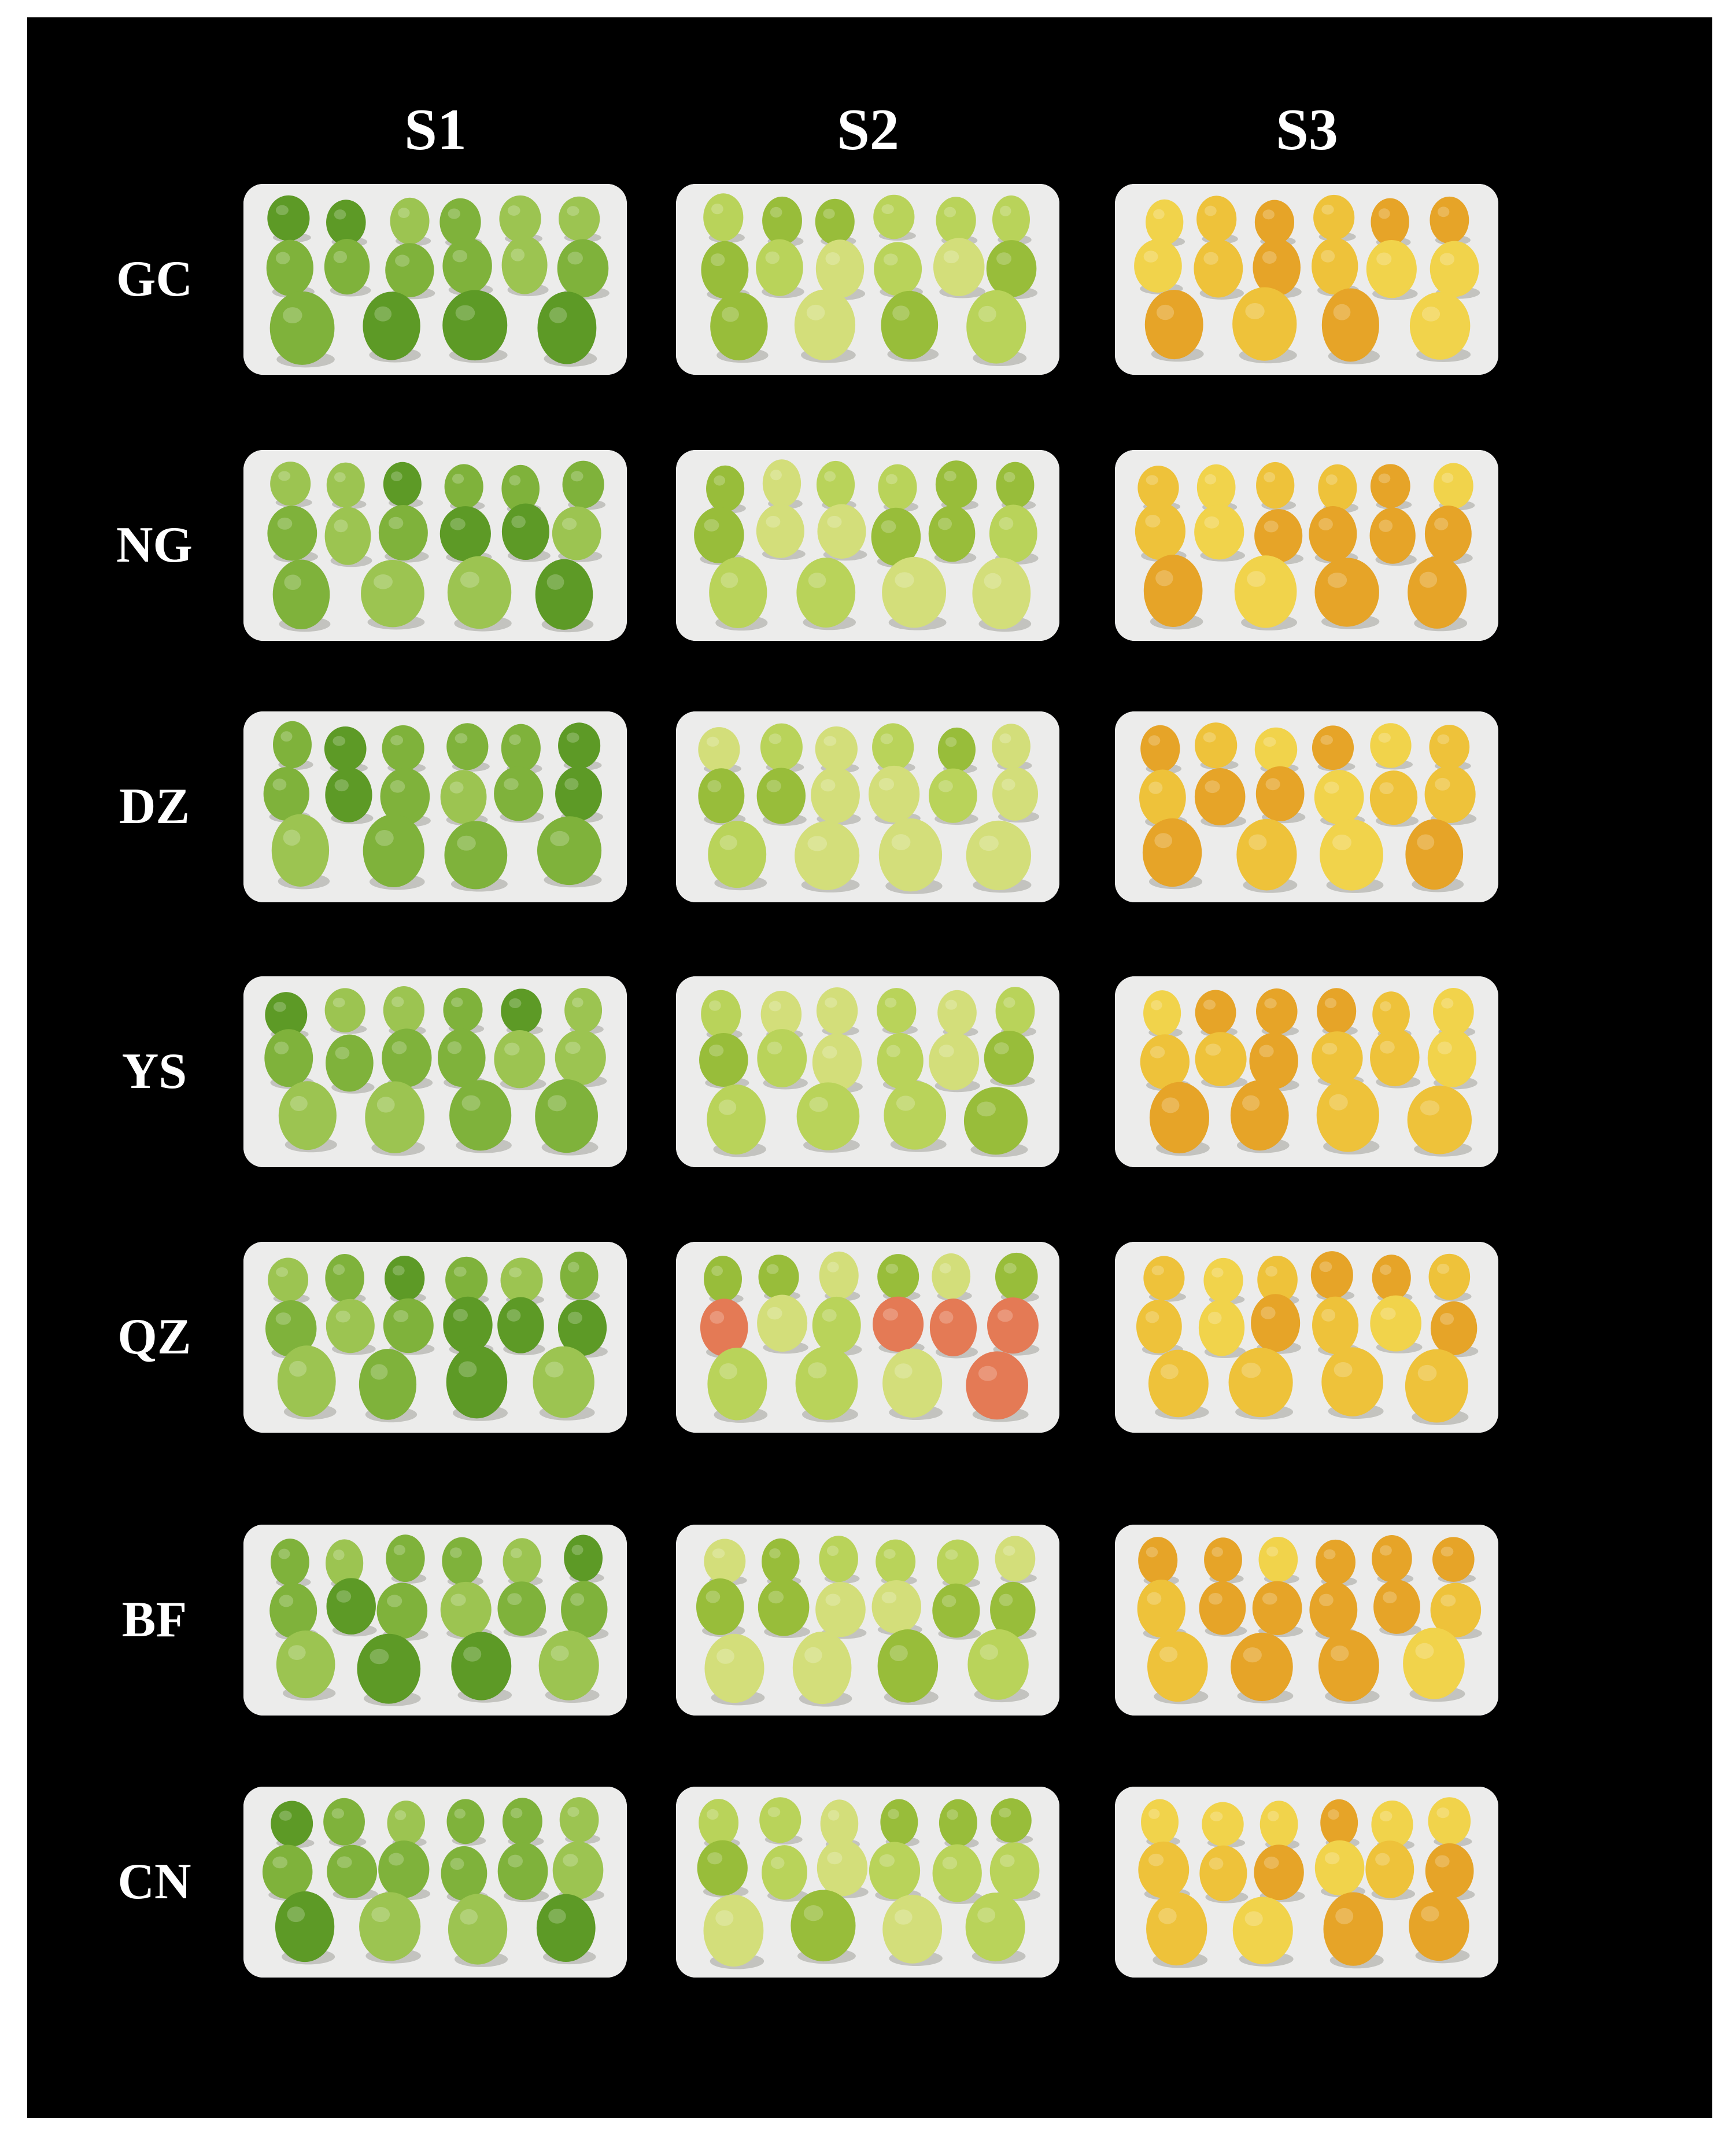  Describe the element at coordinates (154, 1071) in the screenshot. I see `row-header-ys: YS` at that location.